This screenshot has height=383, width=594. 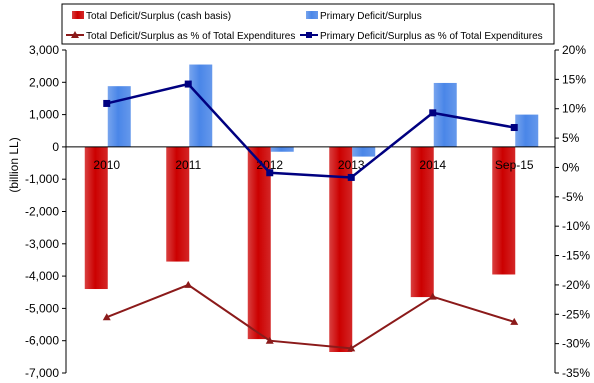 What do you see at coordinates (44, 115) in the screenshot?
I see `left-tick-label: 1,000` at bounding box center [44, 115].